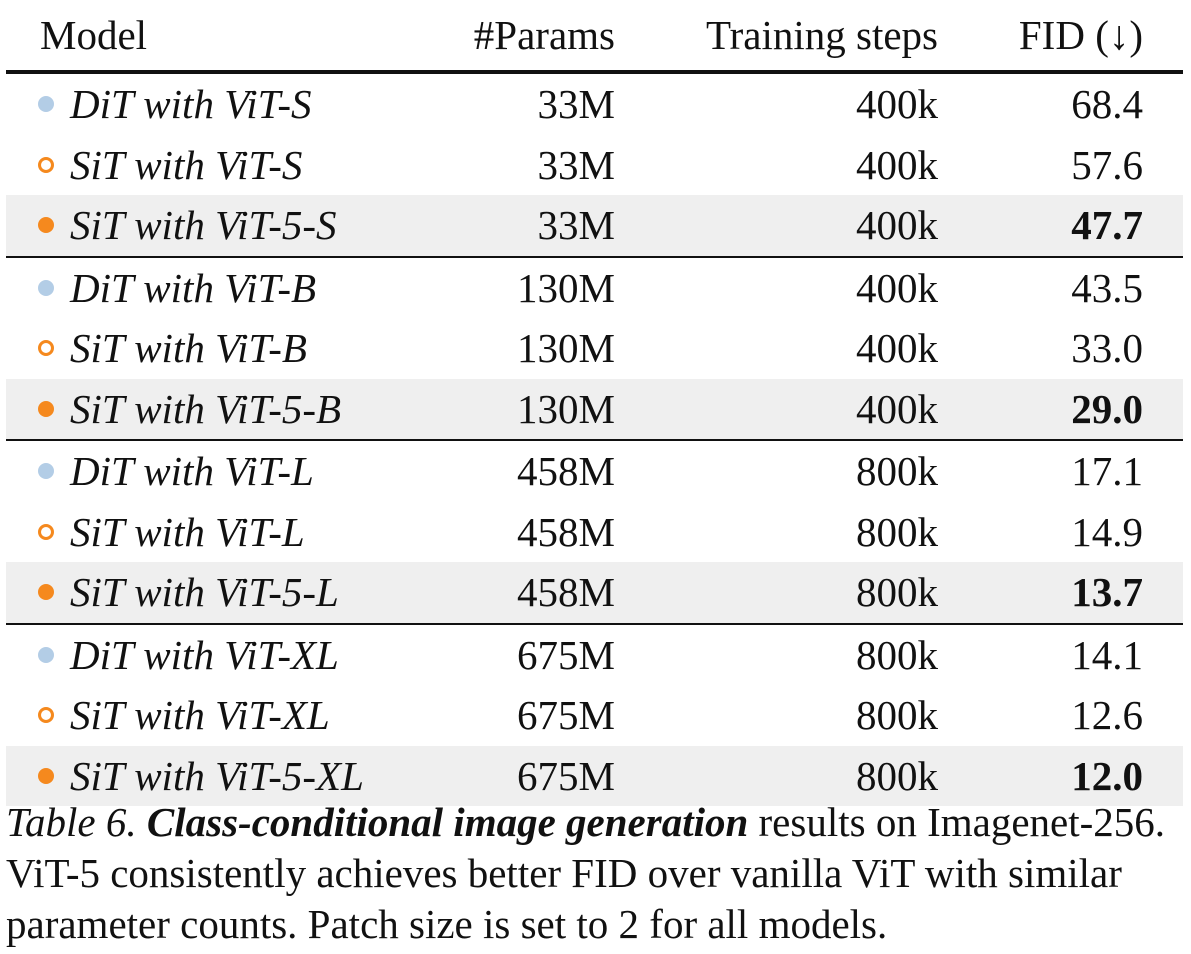 Image resolution: width=1191 pixels, height=954 pixels. I want to click on fid-cell-text: 47.7, so click(1107, 225).